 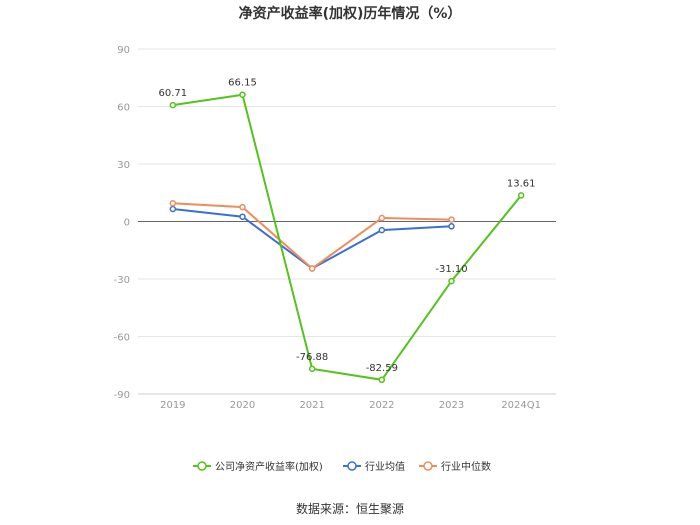 I want to click on legend-item: 公司净资产收益率(加权), so click(x=258, y=466).